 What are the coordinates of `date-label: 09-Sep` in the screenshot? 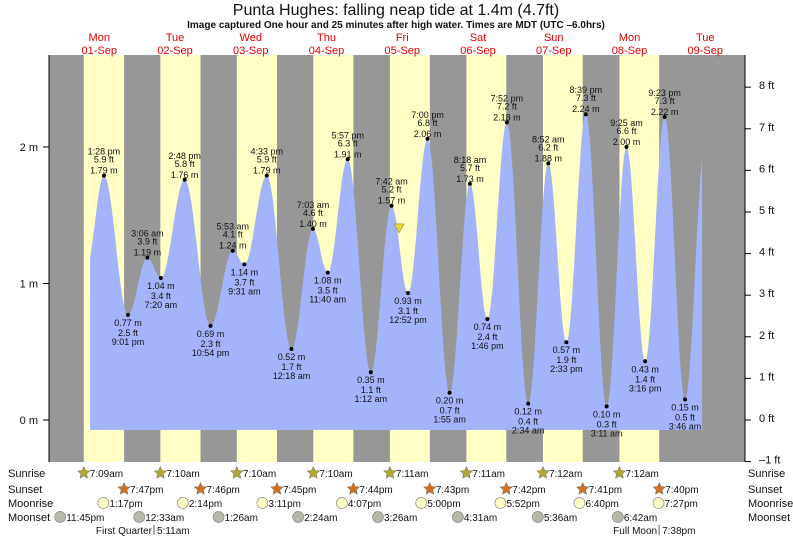 It's located at (705, 51).